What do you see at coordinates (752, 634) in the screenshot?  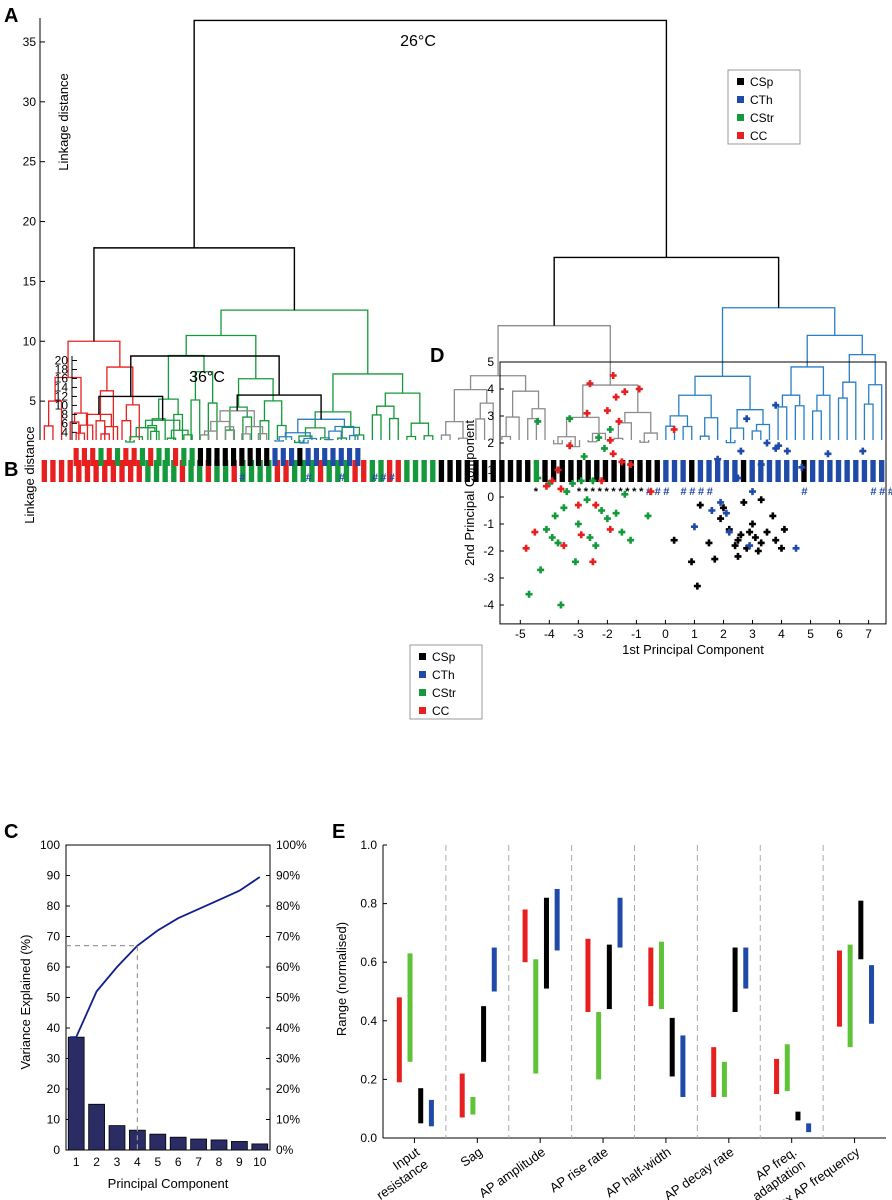 I see `x-tick-label: 3` at bounding box center [752, 634].